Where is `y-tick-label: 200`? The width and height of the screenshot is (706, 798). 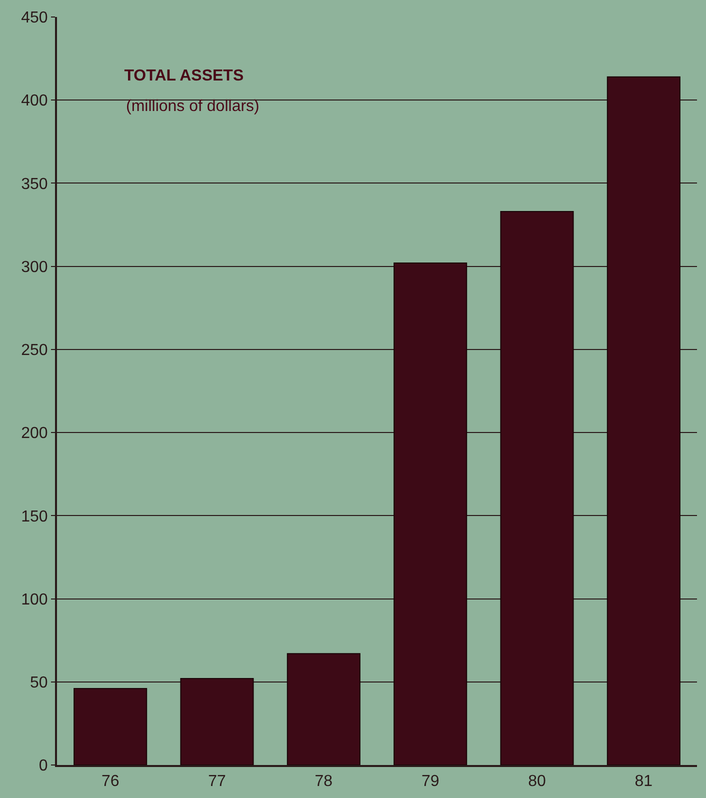
y-tick-label: 200 is located at coordinates (34, 433).